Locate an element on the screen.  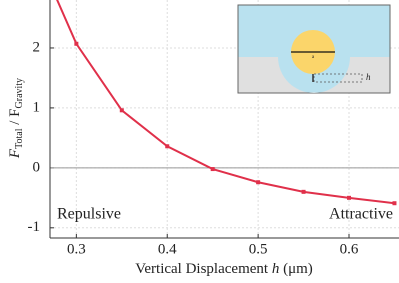
x-tick-label: 0.3 is located at coordinates (76, 249).